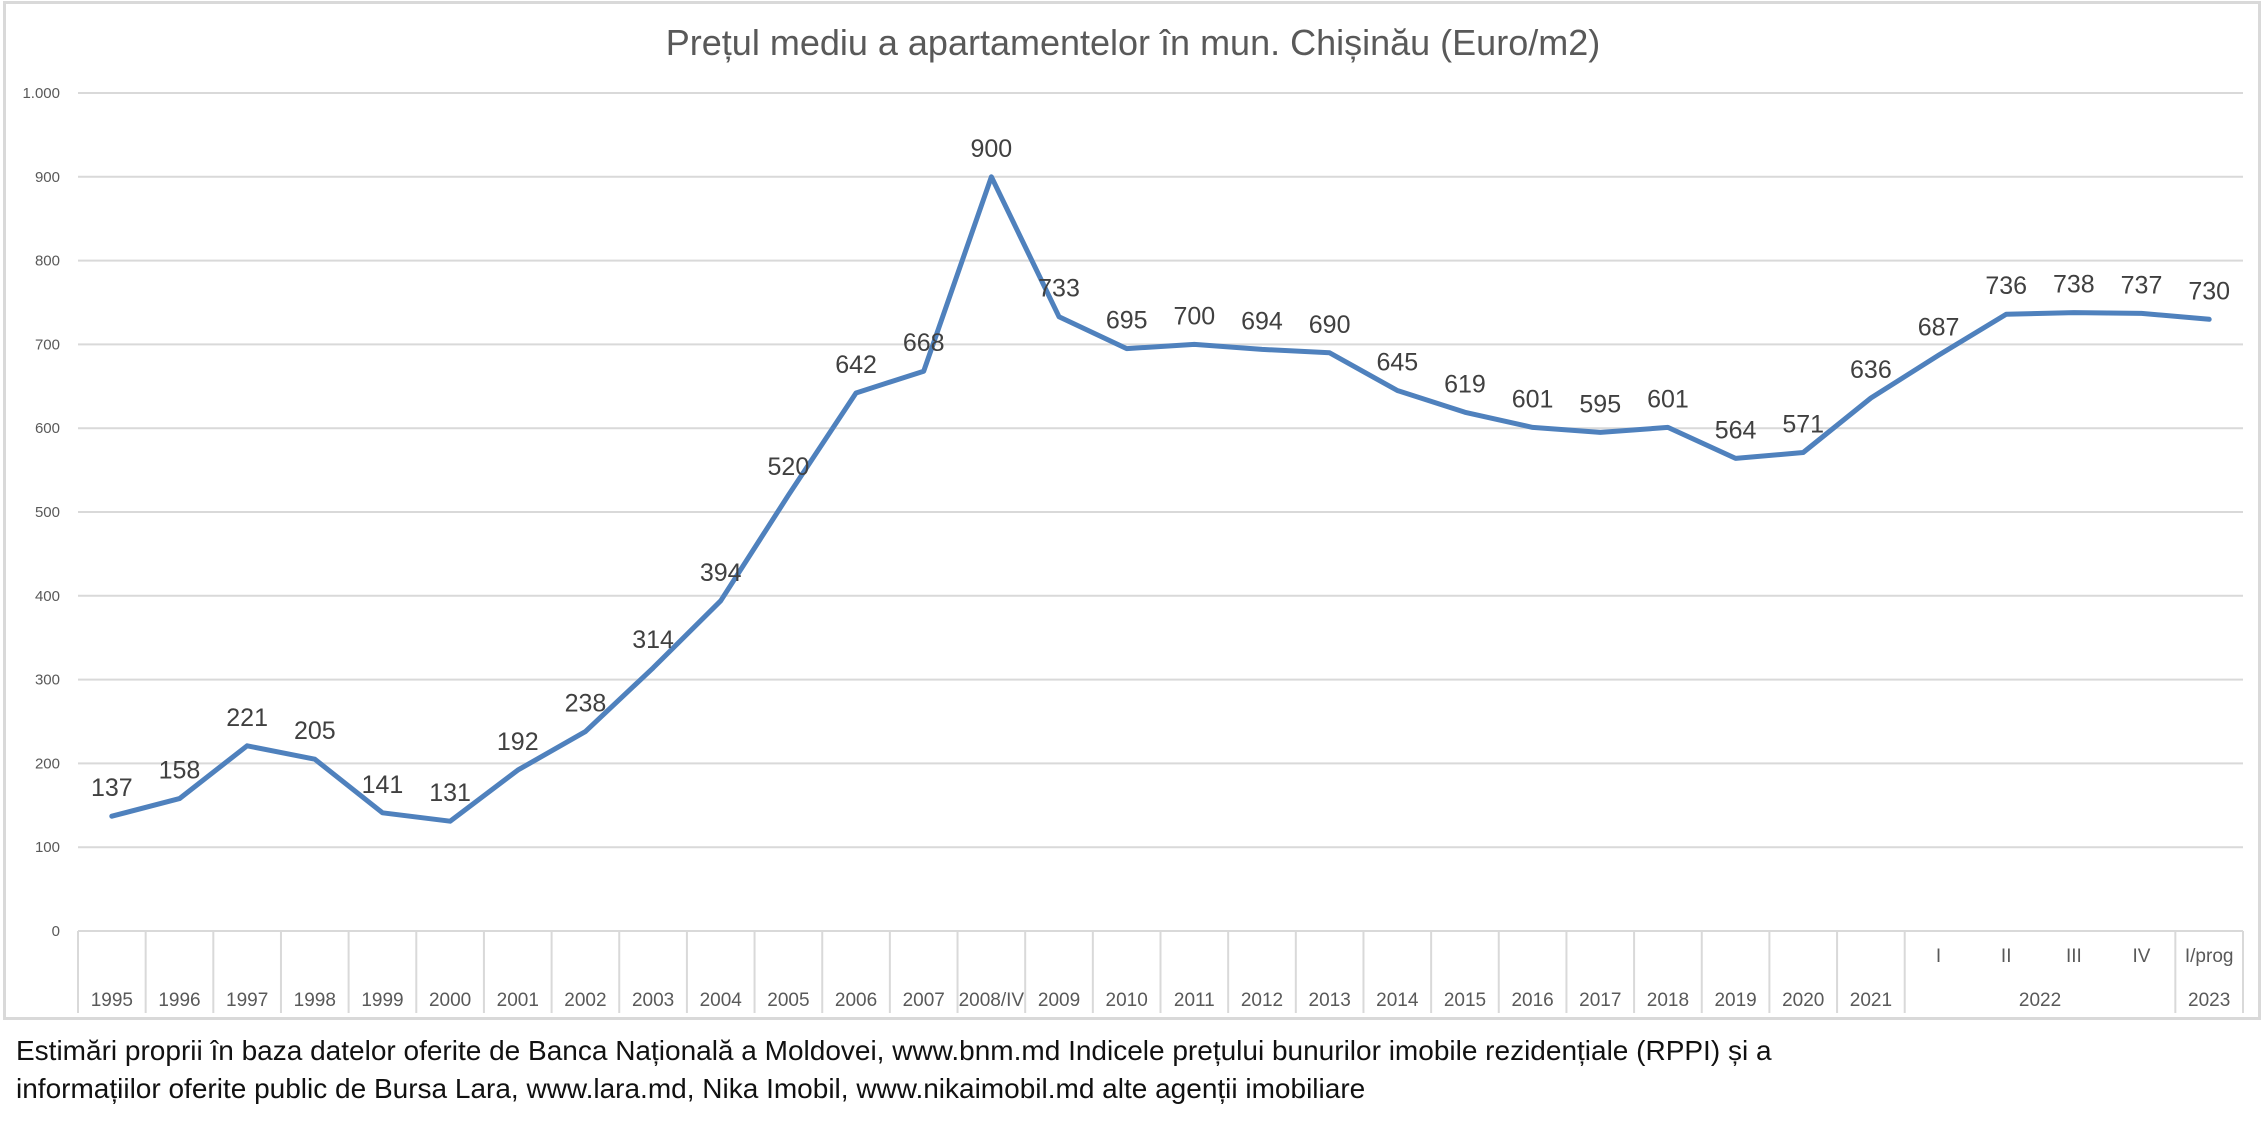 Image resolution: width=2266 pixels, height=1122 pixels. Describe the element at coordinates (1194, 316) in the screenshot. I see `data-label: 700` at that location.